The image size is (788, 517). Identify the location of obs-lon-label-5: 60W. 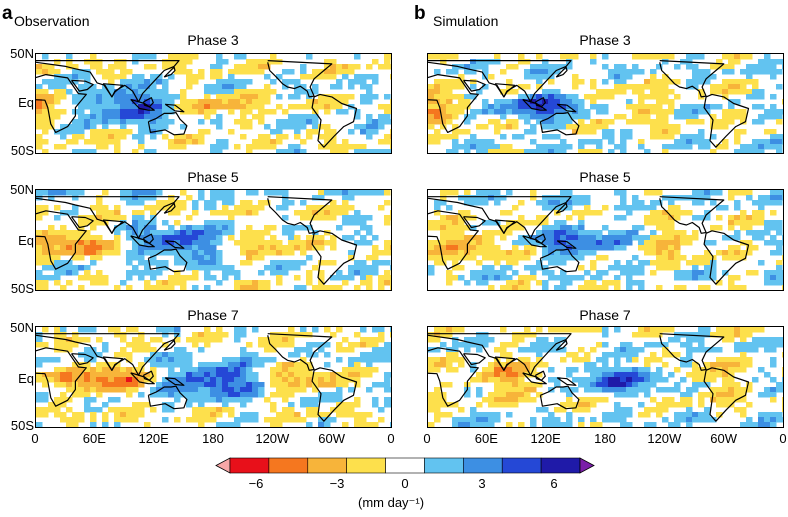
(332, 438).